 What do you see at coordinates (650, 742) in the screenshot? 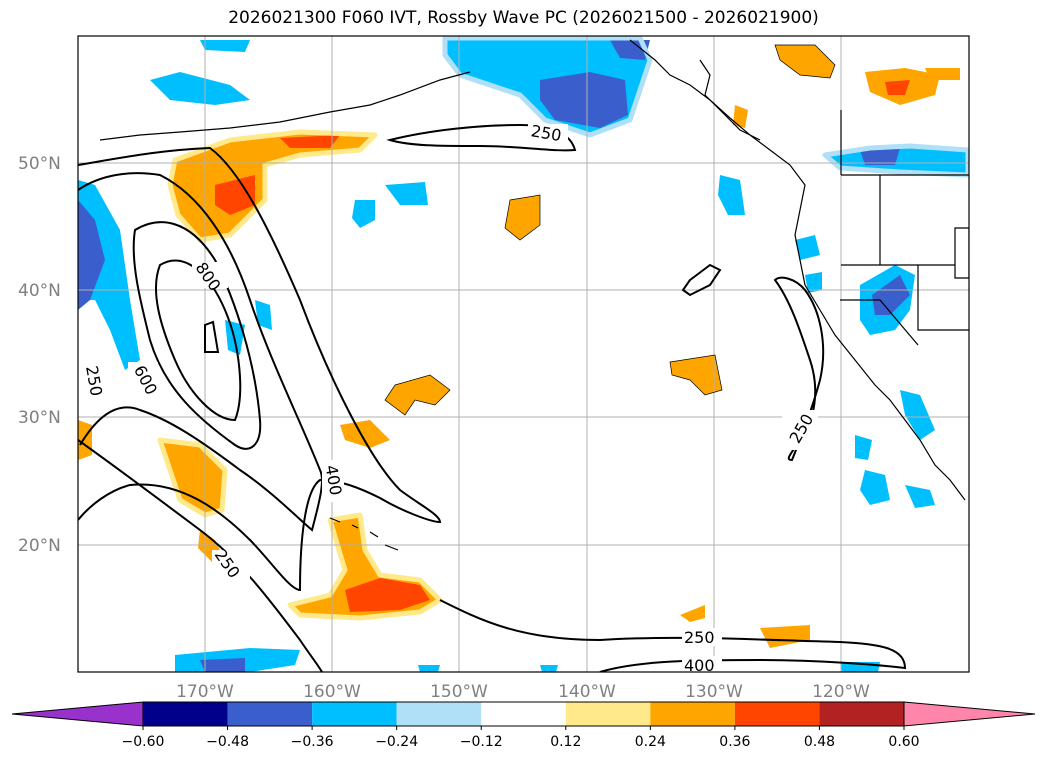
I see `colorbar-tick-label: 0.24` at bounding box center [650, 742].